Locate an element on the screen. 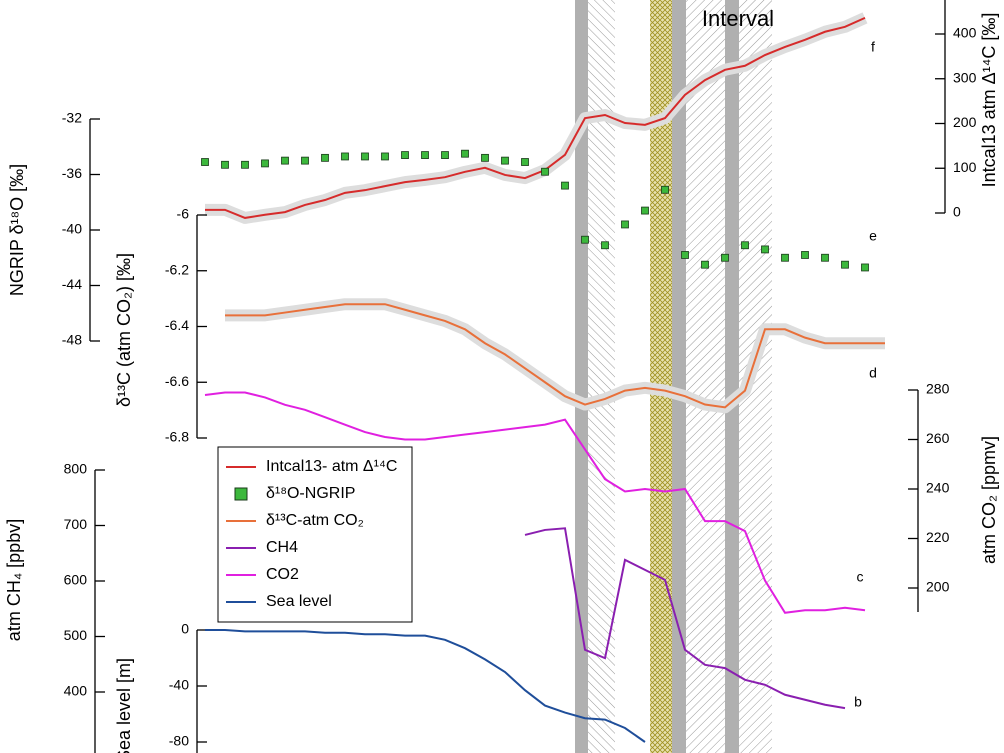 This screenshot has width=1004, height=753. y-tick-label: 300 is located at coordinates (965, 77).